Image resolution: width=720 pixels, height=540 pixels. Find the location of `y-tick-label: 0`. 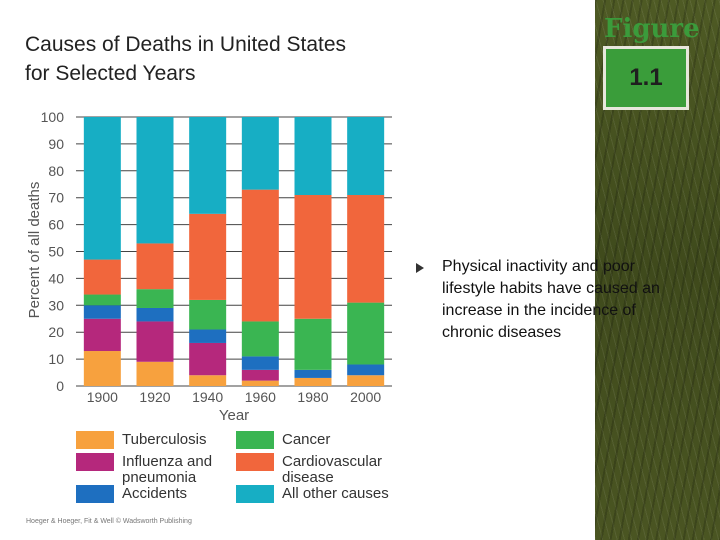

y-tick-label: 0 is located at coordinates (60, 386).